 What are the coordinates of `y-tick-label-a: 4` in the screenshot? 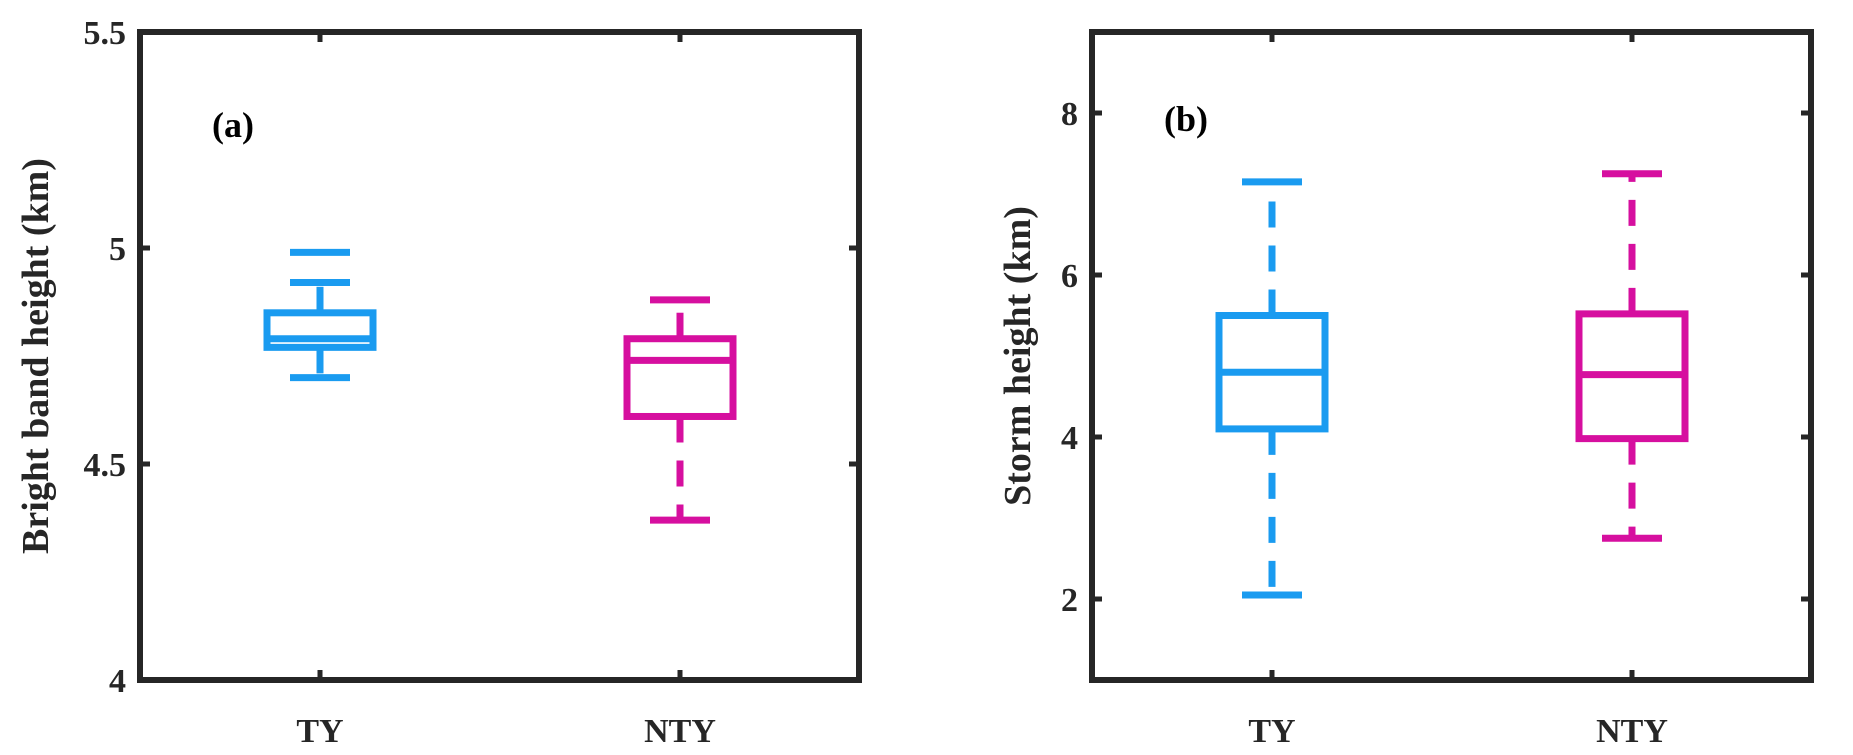 It's located at (117, 681).